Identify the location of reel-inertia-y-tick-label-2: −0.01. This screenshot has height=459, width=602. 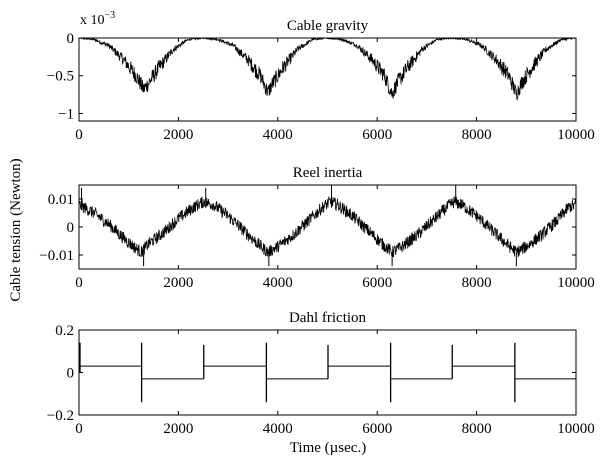
(56, 256).